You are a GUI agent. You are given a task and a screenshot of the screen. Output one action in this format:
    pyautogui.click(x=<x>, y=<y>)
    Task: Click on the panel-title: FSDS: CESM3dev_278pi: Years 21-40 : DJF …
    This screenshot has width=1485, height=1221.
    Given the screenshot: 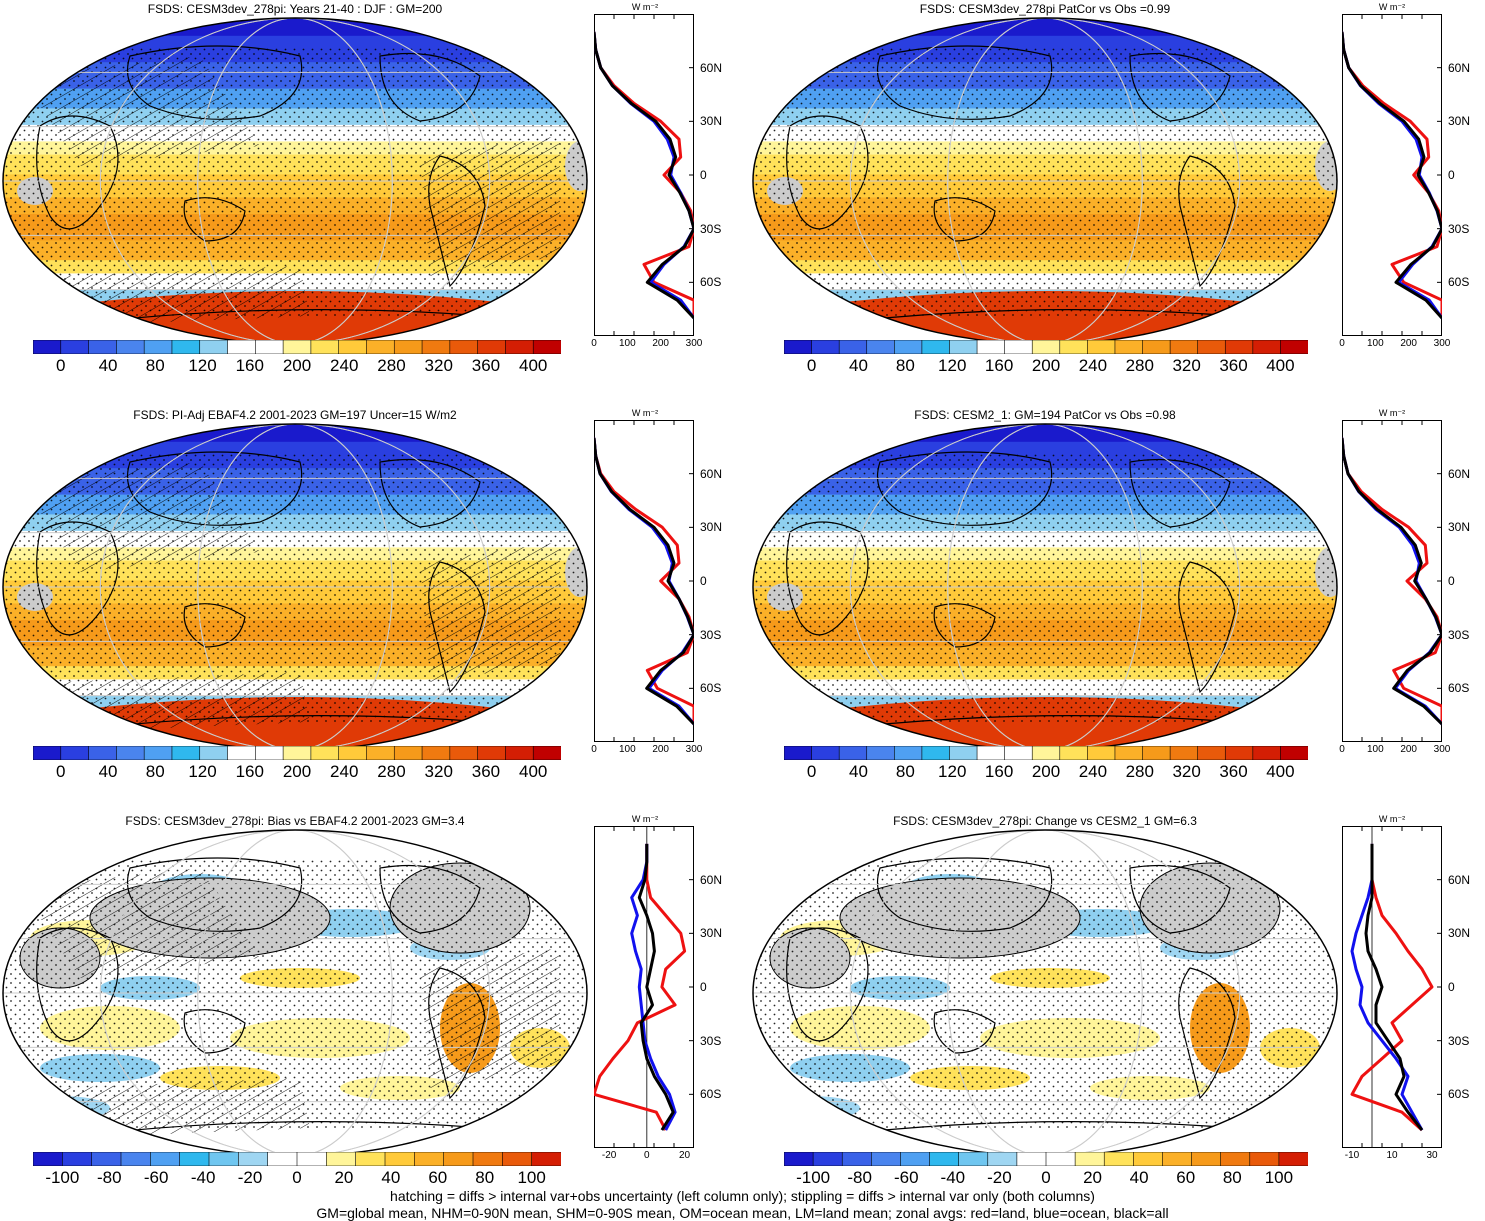 What is the action you would take?
    pyautogui.click(x=295, y=9)
    